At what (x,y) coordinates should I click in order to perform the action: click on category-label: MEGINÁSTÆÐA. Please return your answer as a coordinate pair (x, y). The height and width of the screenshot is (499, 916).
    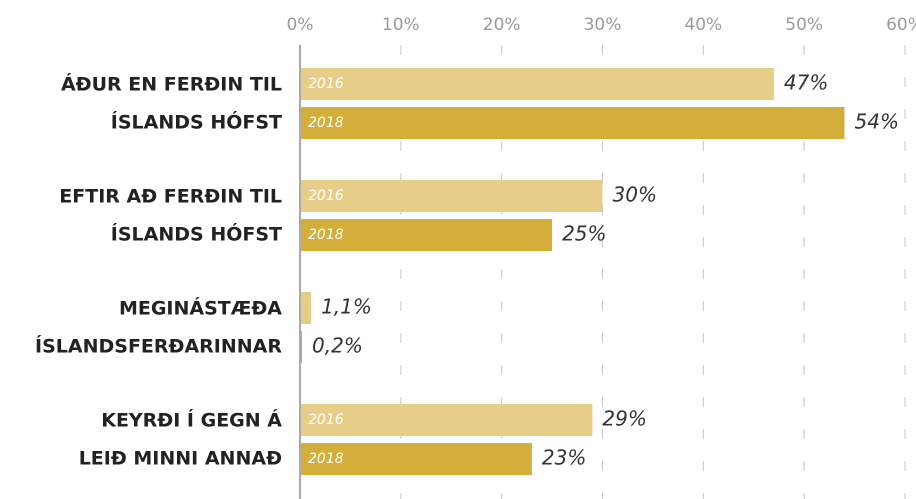
    Looking at the image, I should click on (200, 308).